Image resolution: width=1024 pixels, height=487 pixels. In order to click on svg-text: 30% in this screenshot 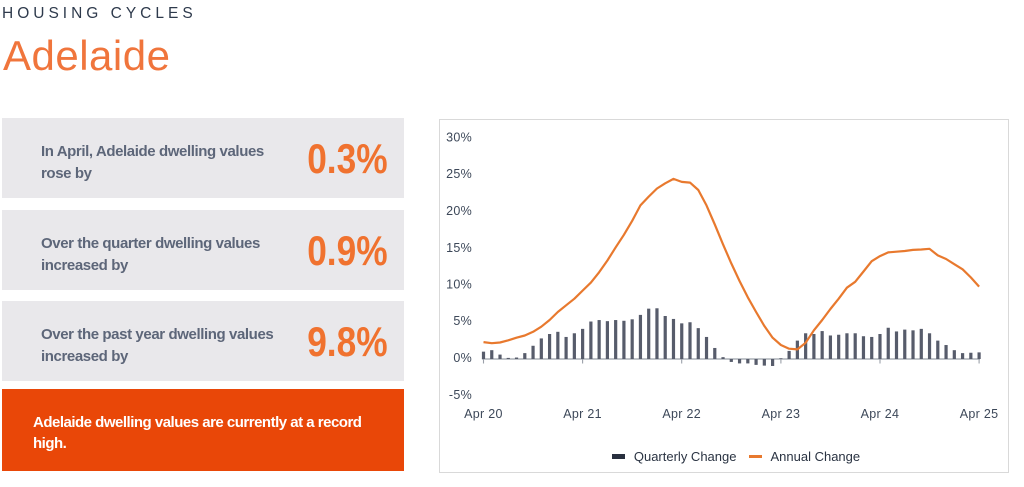, I will do `click(459, 138)`.